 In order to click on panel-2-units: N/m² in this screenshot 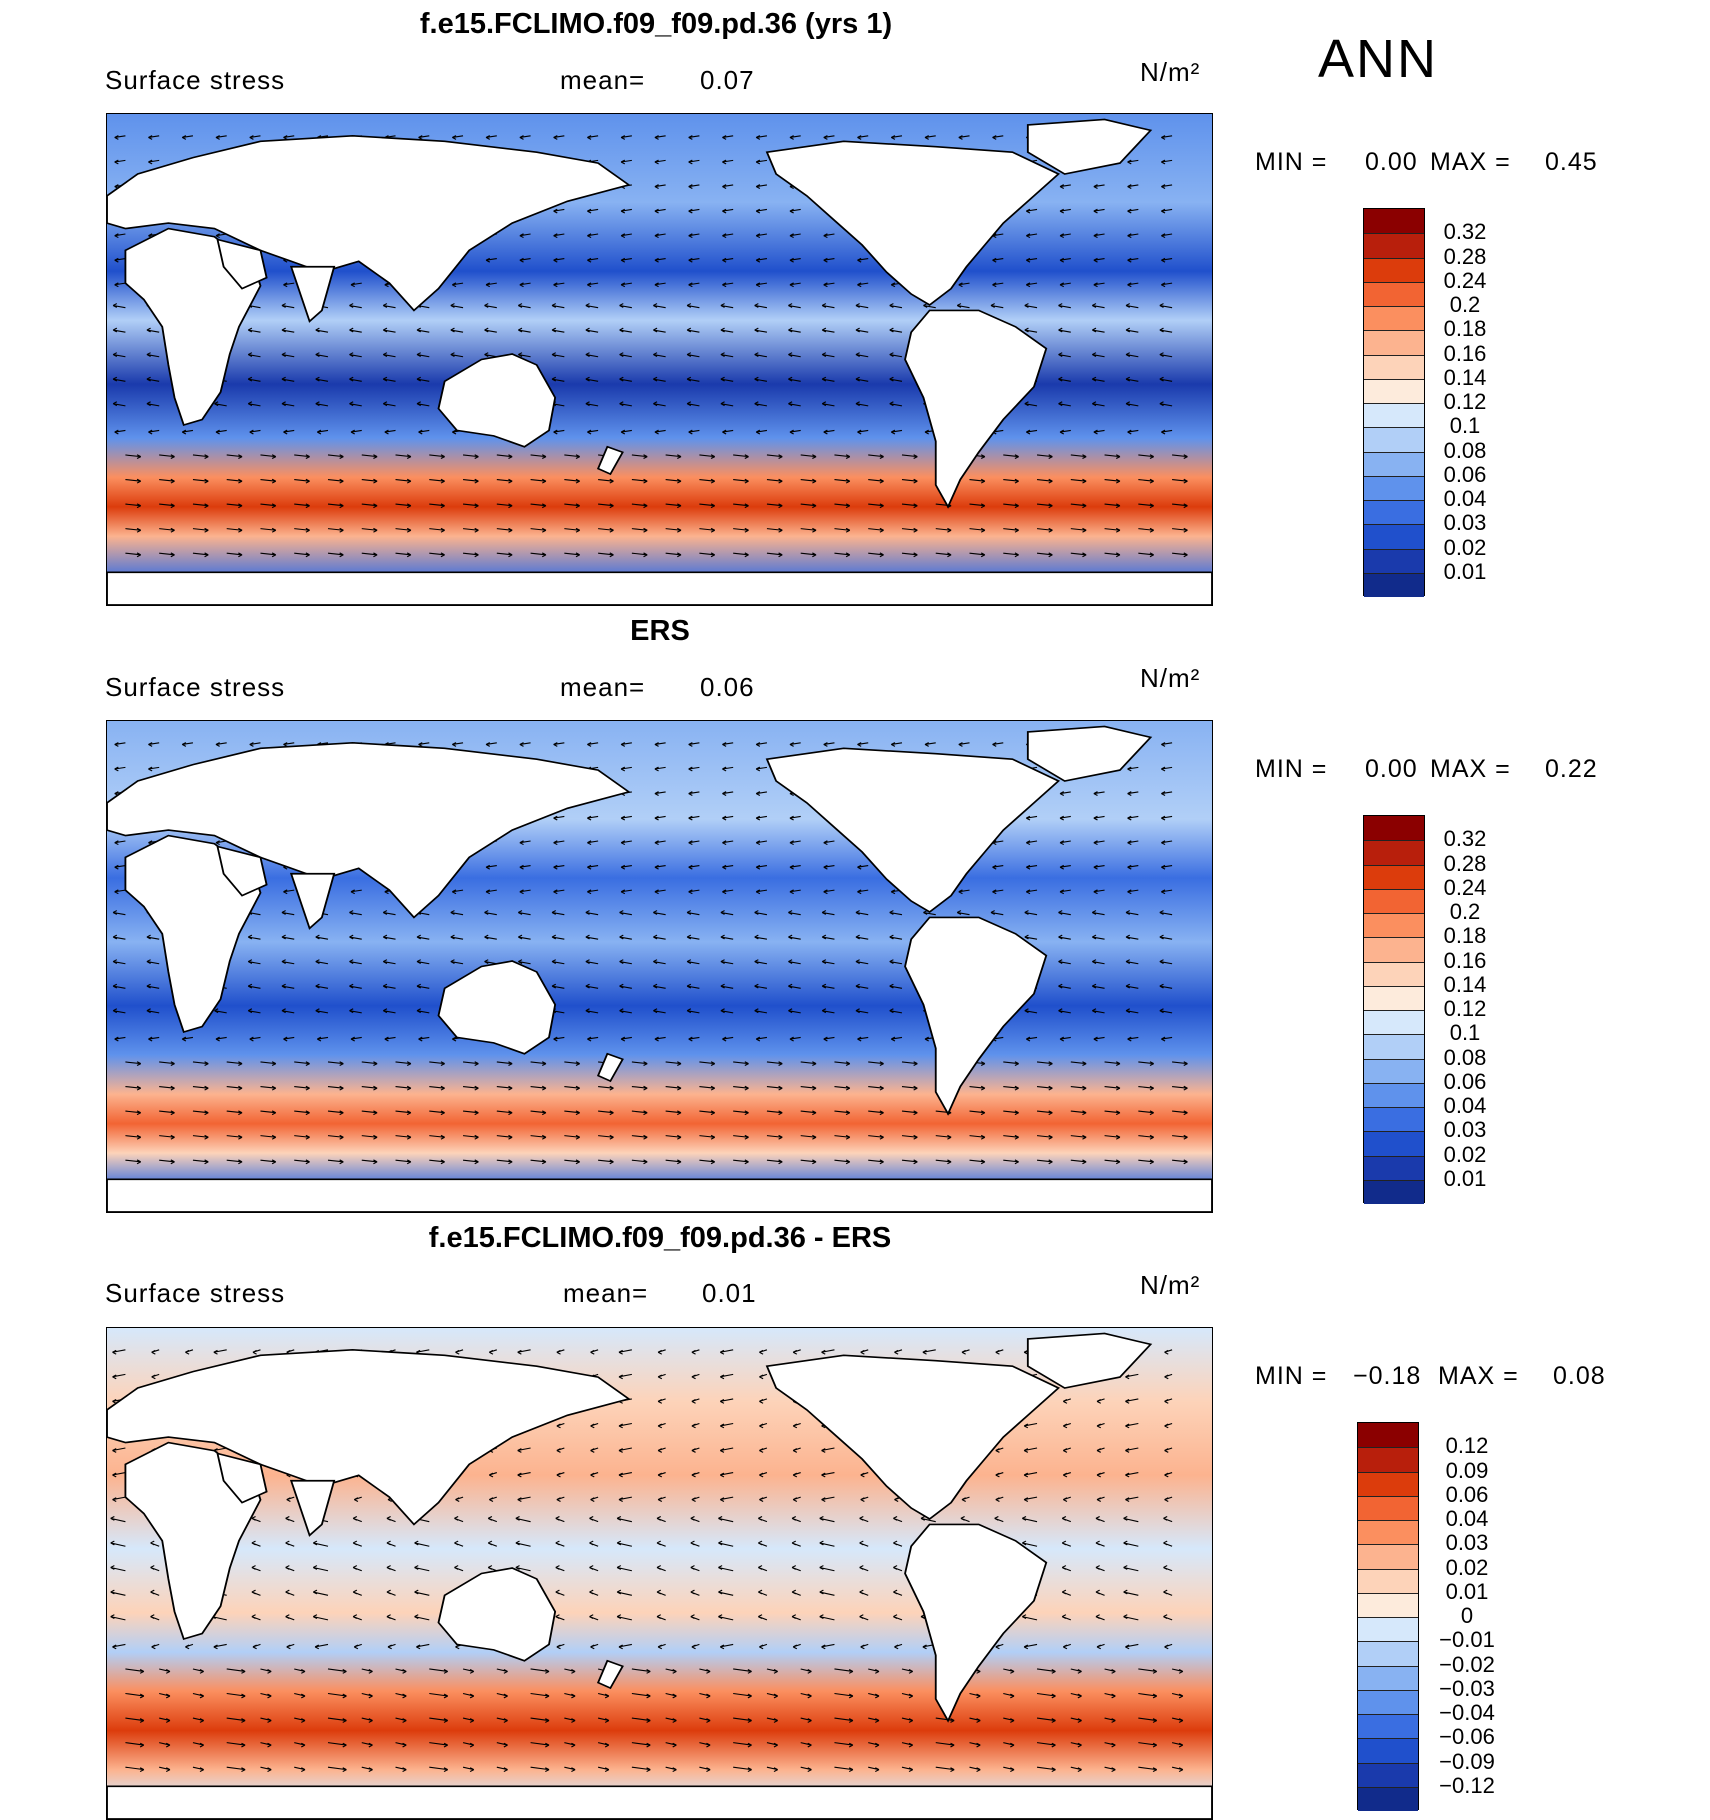, I will do `click(1170, 678)`.